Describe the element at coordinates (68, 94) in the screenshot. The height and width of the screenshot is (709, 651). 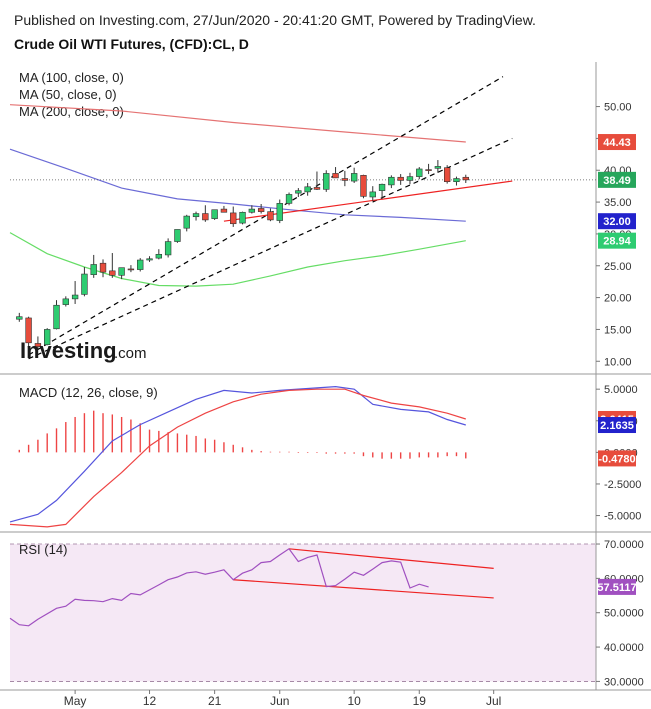
I see `ma-legend-entry: MA (50, close, 0)` at that location.